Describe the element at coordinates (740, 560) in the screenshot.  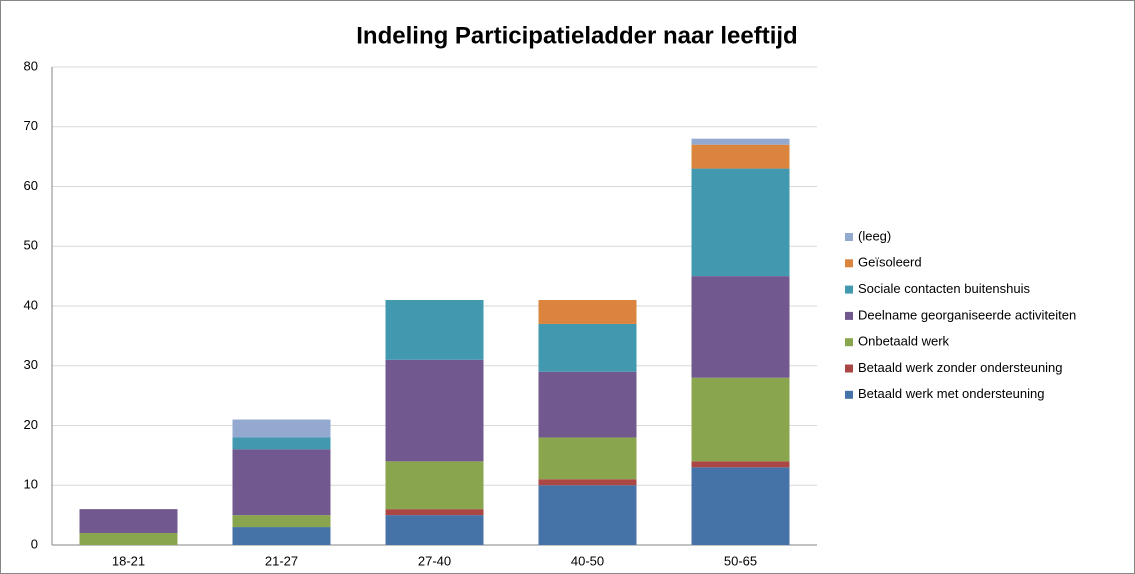
I see `x-tick-label: 50-65` at that location.